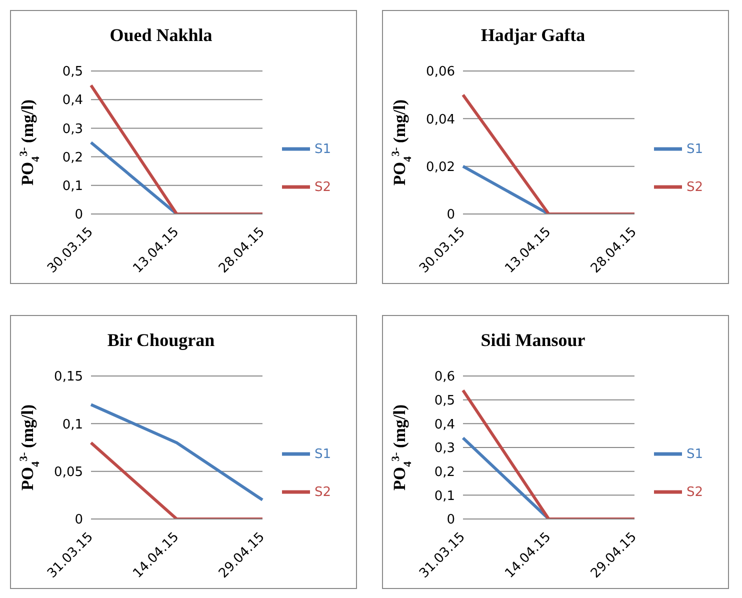 Image resolution: width=742 pixels, height=598 pixels. Describe the element at coordinates (161, 340) in the screenshot. I see `chart-title: Bir Chougran` at that location.